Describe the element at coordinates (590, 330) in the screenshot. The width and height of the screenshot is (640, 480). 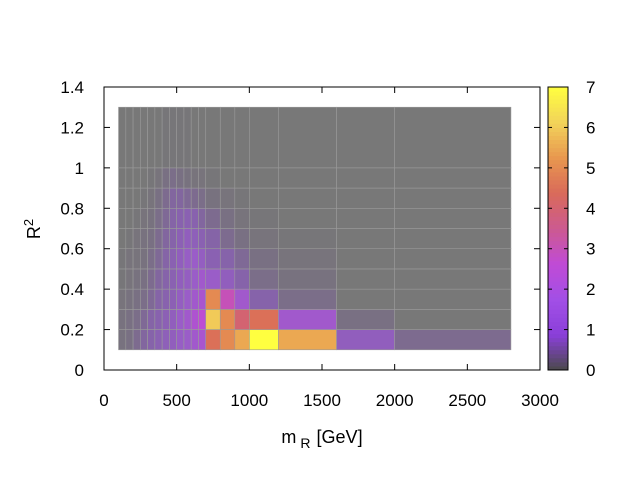
I see `colorbar-tick-label: 1` at that location.